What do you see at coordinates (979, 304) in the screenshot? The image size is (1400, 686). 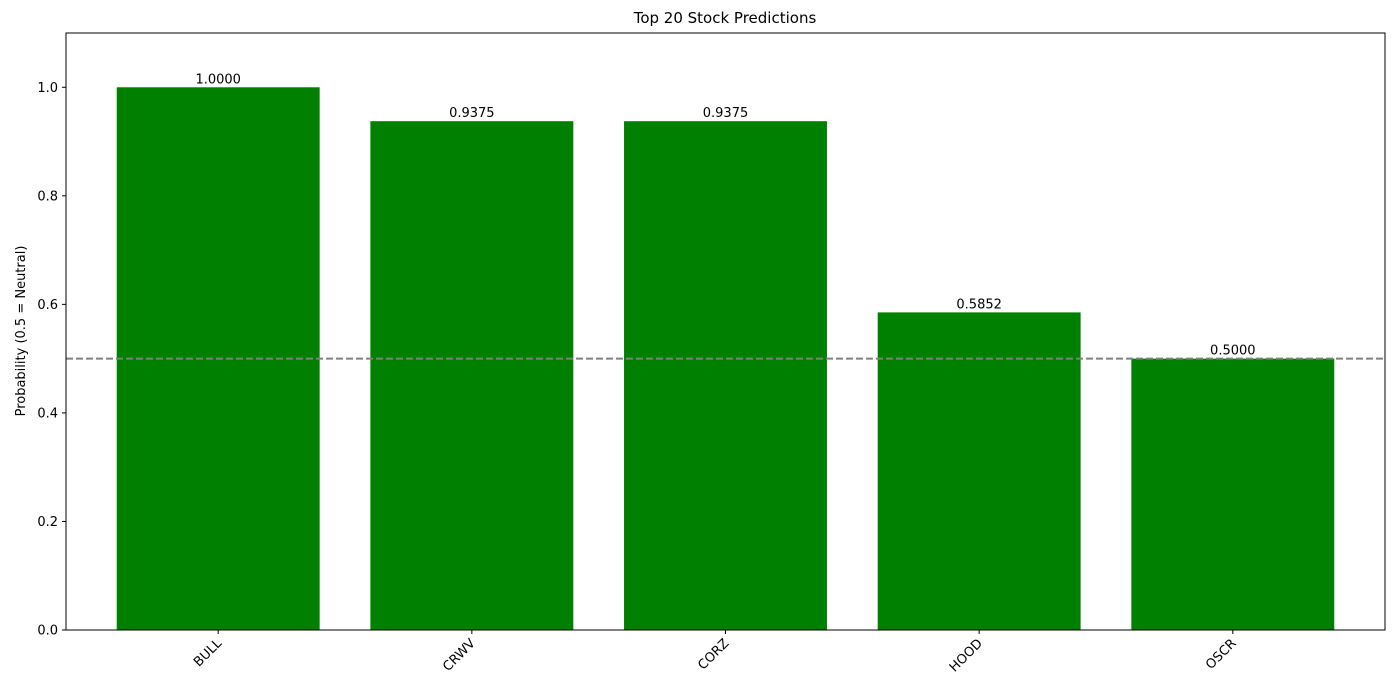 I see `bar-value-label: 0.5852` at bounding box center [979, 304].